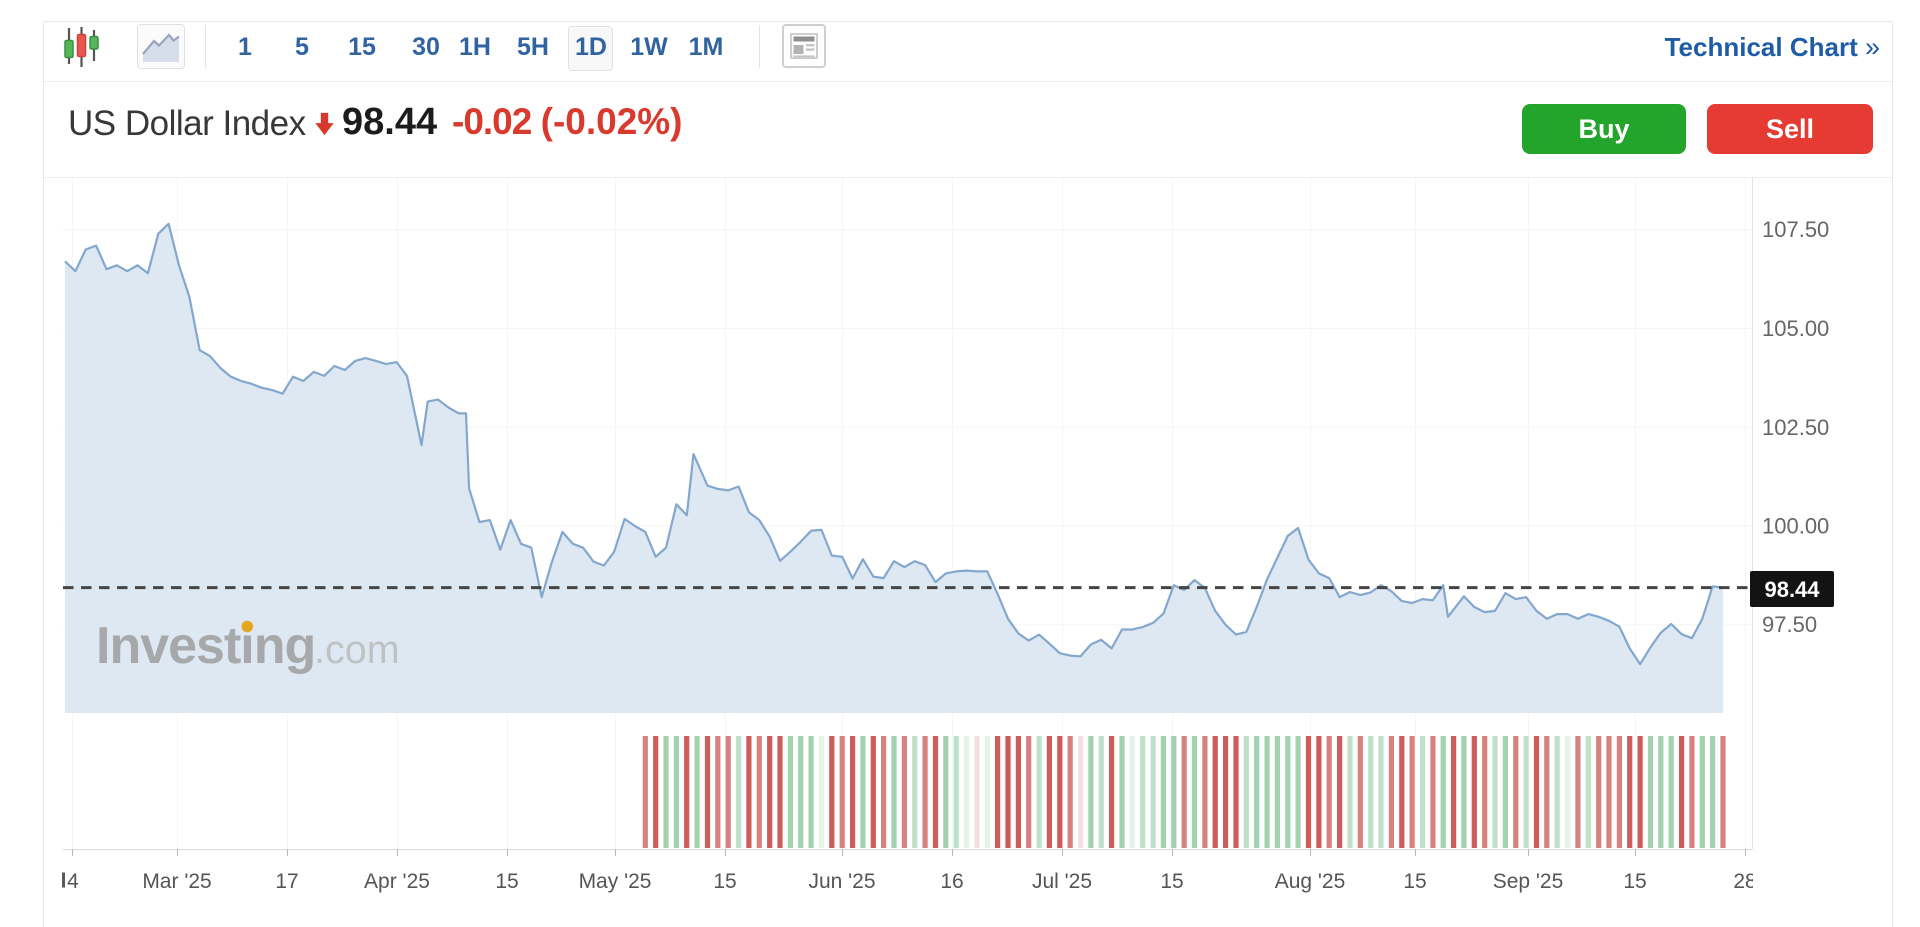 This screenshot has width=1920, height=927. I want to click on svg-text: Investing, so click(205, 646).